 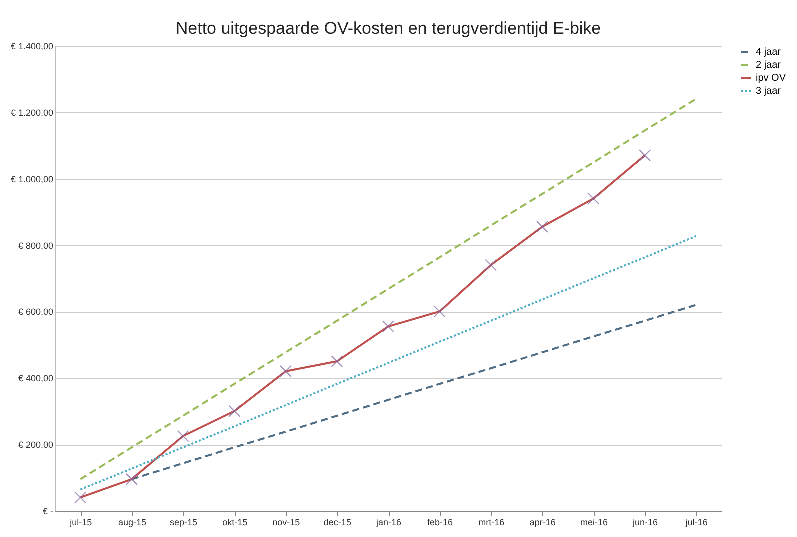 I want to click on x-tick-label: mrt-16, so click(x=491, y=523).